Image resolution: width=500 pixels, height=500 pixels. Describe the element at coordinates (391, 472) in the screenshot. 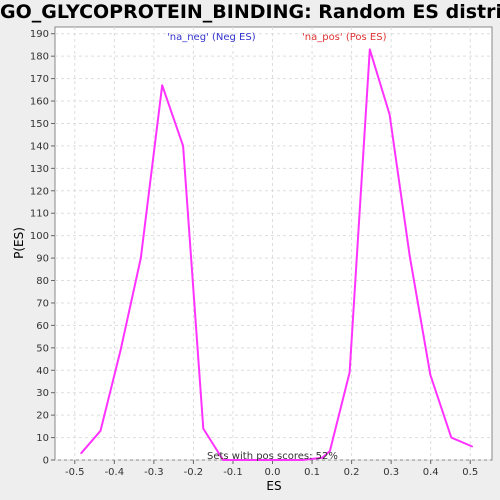

I see `x-tick-label: 0.3` at that location.